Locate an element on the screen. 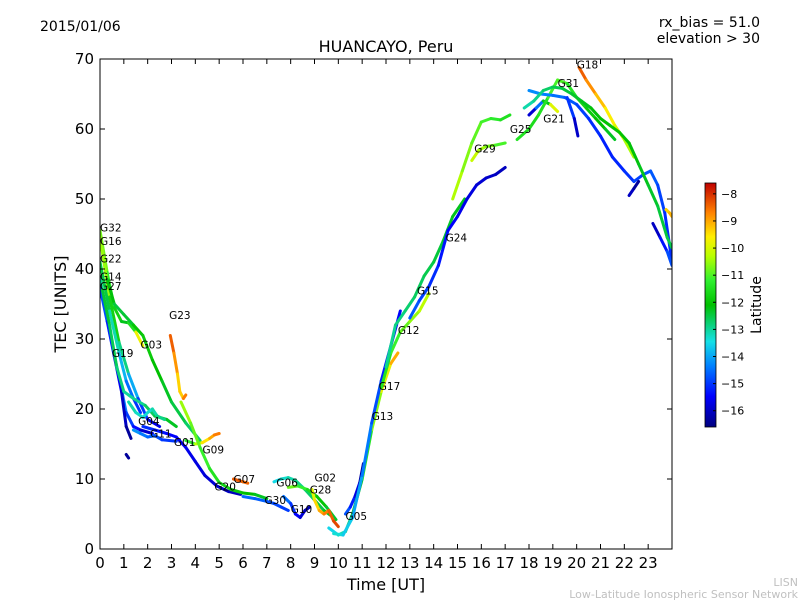 The image size is (800, 600). satellite-label-G19: G19 is located at coordinates (122, 354).